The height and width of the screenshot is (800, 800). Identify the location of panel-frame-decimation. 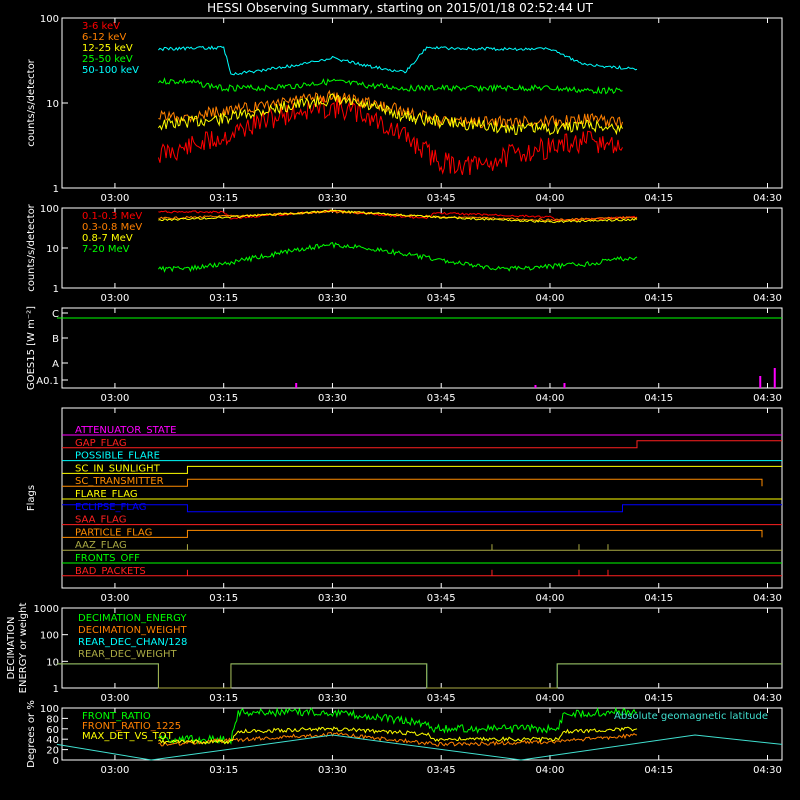
(422, 648).